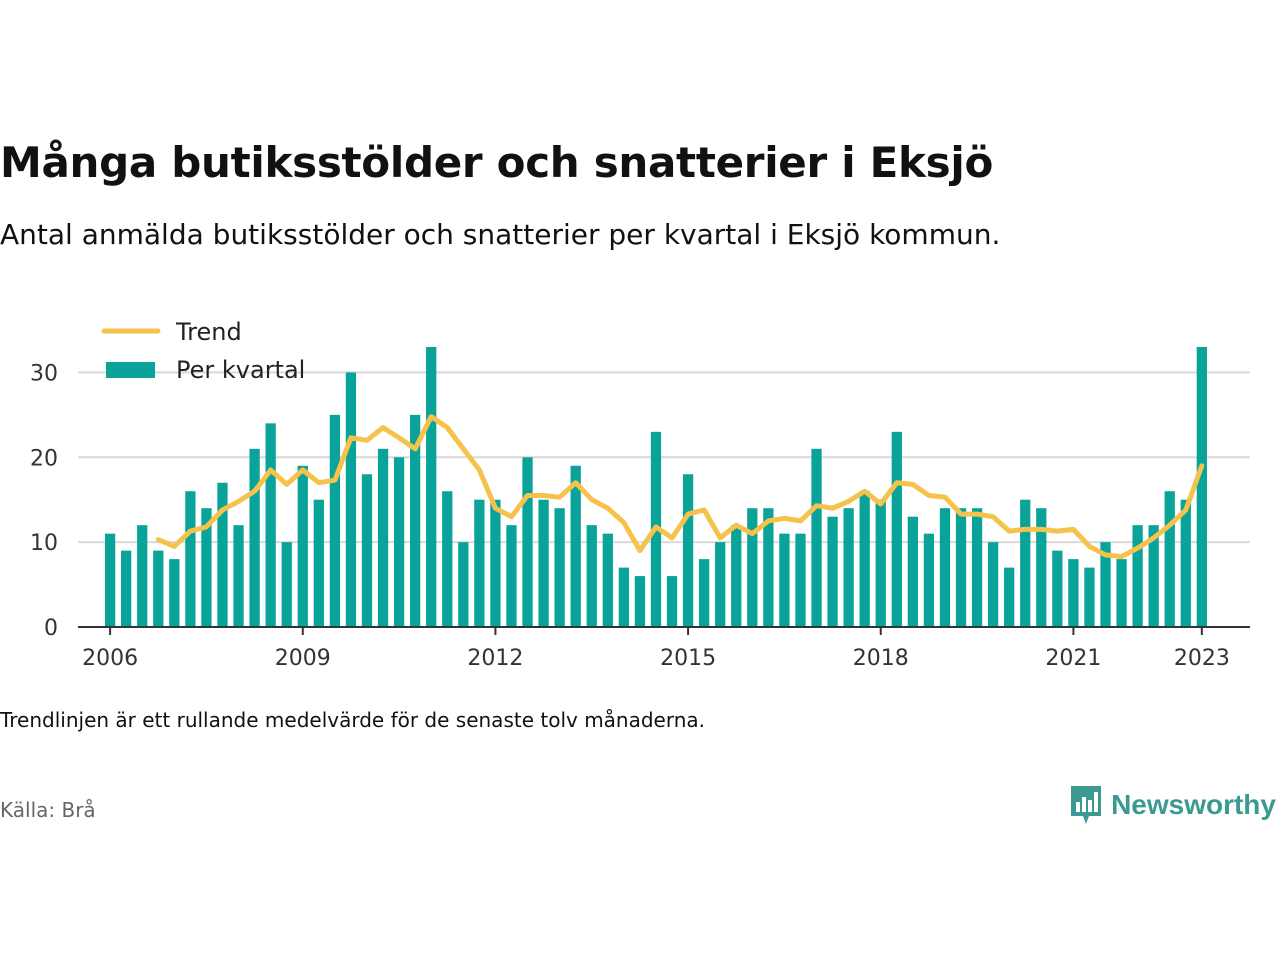  Describe the element at coordinates (1202, 658) in the screenshot. I see `x-tick-label: 2023` at that location.